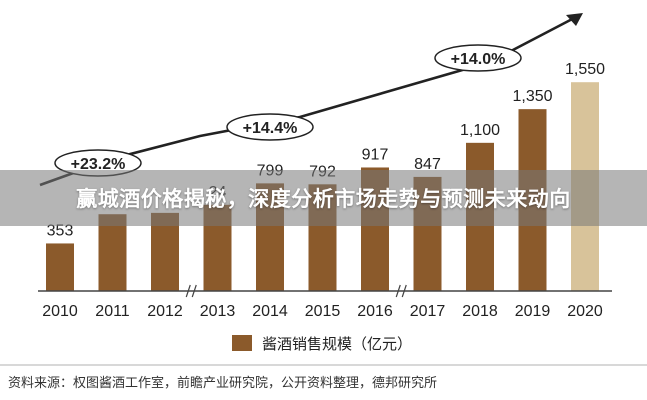 The image size is (647, 400). I want to click on growth-annotation-label: +23.2%, so click(98, 164).